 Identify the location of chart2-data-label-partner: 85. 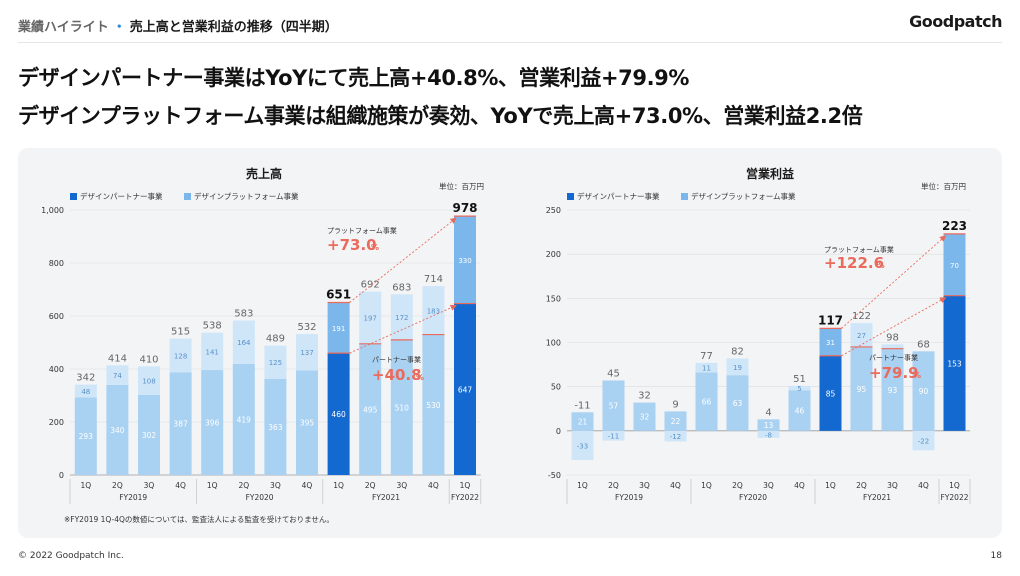
(831, 393).